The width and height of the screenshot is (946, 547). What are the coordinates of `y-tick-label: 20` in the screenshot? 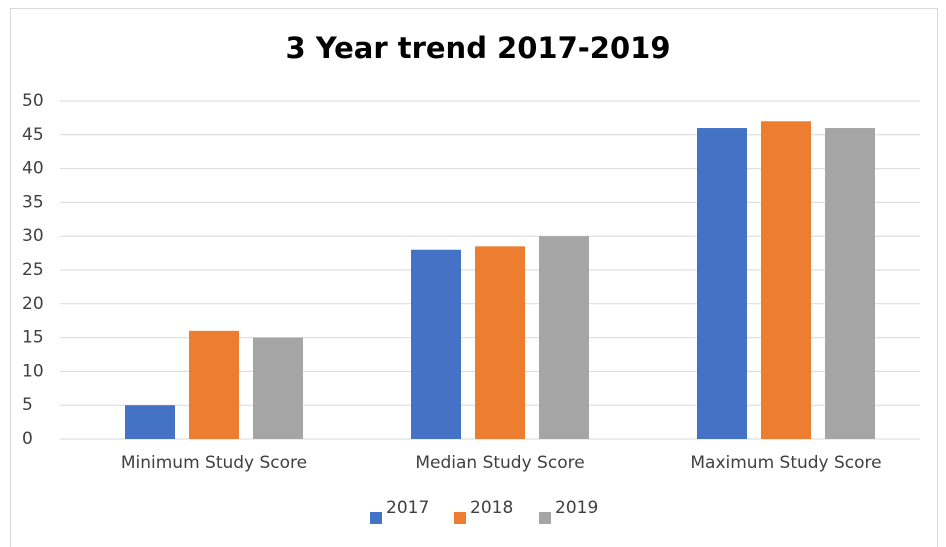 It's located at (33, 304).